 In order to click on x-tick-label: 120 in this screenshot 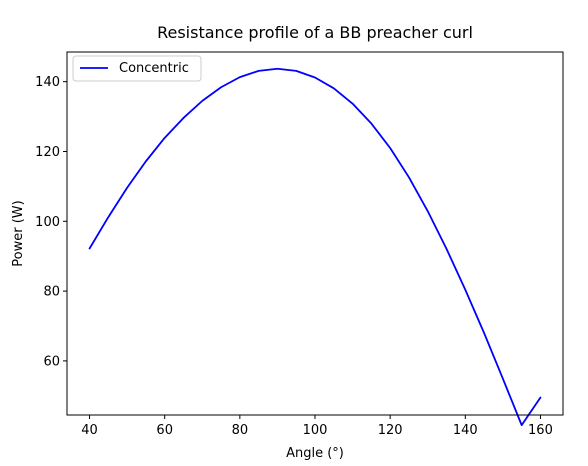, I will do `click(390, 430)`.